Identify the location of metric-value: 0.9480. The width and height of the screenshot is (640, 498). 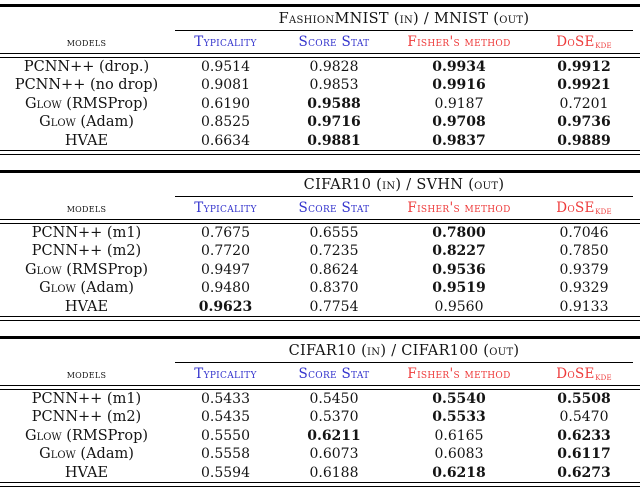
(225, 288).